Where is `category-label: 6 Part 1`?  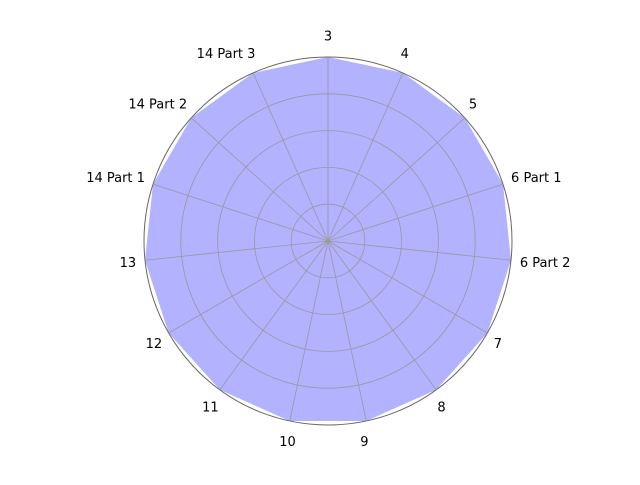
category-label: 6 Part 1 is located at coordinates (536, 178).